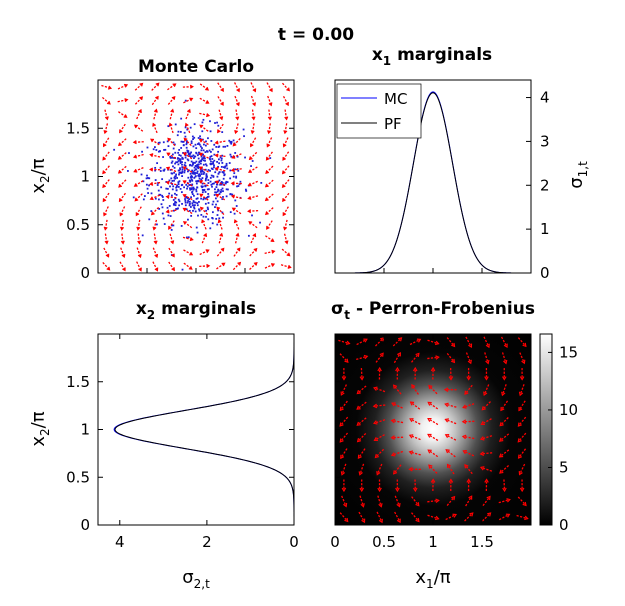 The image size is (625, 606). What do you see at coordinates (204, 429) in the screenshot?
I see `x2-marginal-curves` at bounding box center [204, 429].